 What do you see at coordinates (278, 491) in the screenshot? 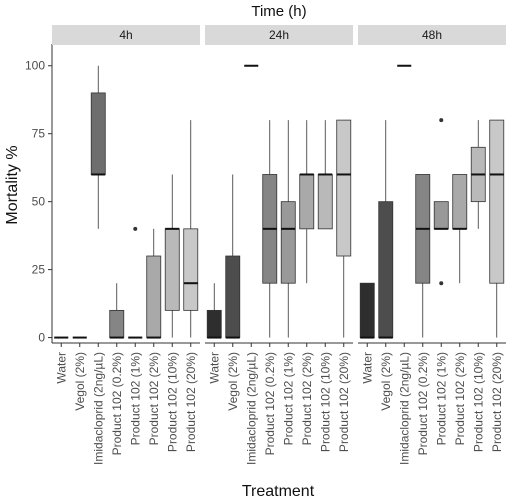
I see `x-axis-label: Treatment` at bounding box center [278, 491].